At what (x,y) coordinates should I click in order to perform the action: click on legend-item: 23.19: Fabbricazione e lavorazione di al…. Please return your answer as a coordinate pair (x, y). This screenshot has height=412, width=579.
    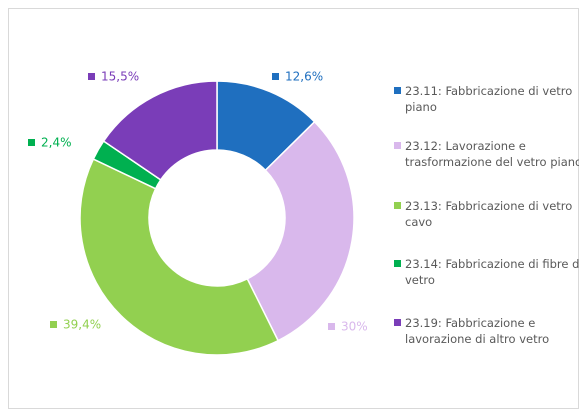
    Looking at the image, I should click on (486, 331).